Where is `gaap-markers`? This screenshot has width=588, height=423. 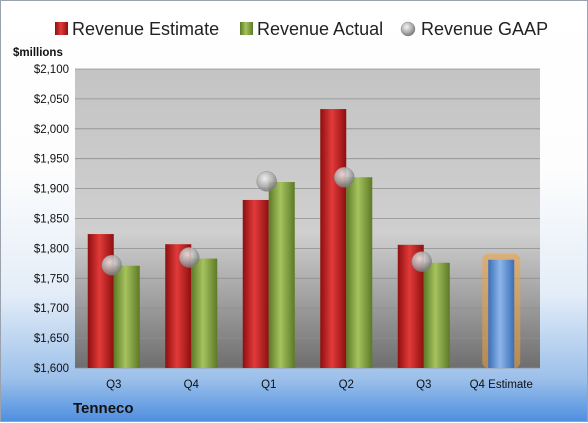 gaap-markers is located at coordinates (266, 221).